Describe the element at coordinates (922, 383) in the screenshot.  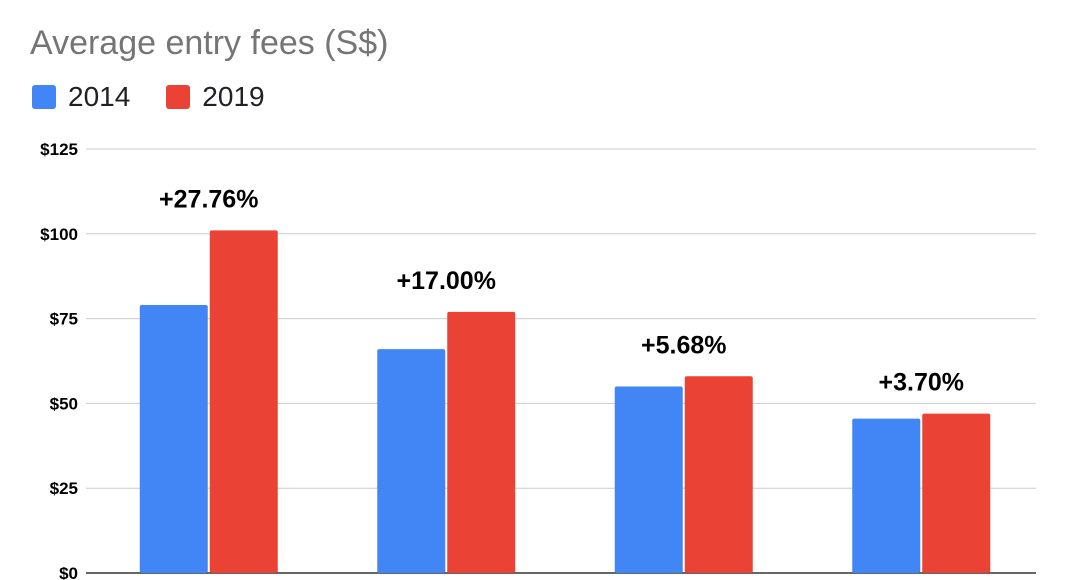
I see `change-label-4: +3.70%` at that location.